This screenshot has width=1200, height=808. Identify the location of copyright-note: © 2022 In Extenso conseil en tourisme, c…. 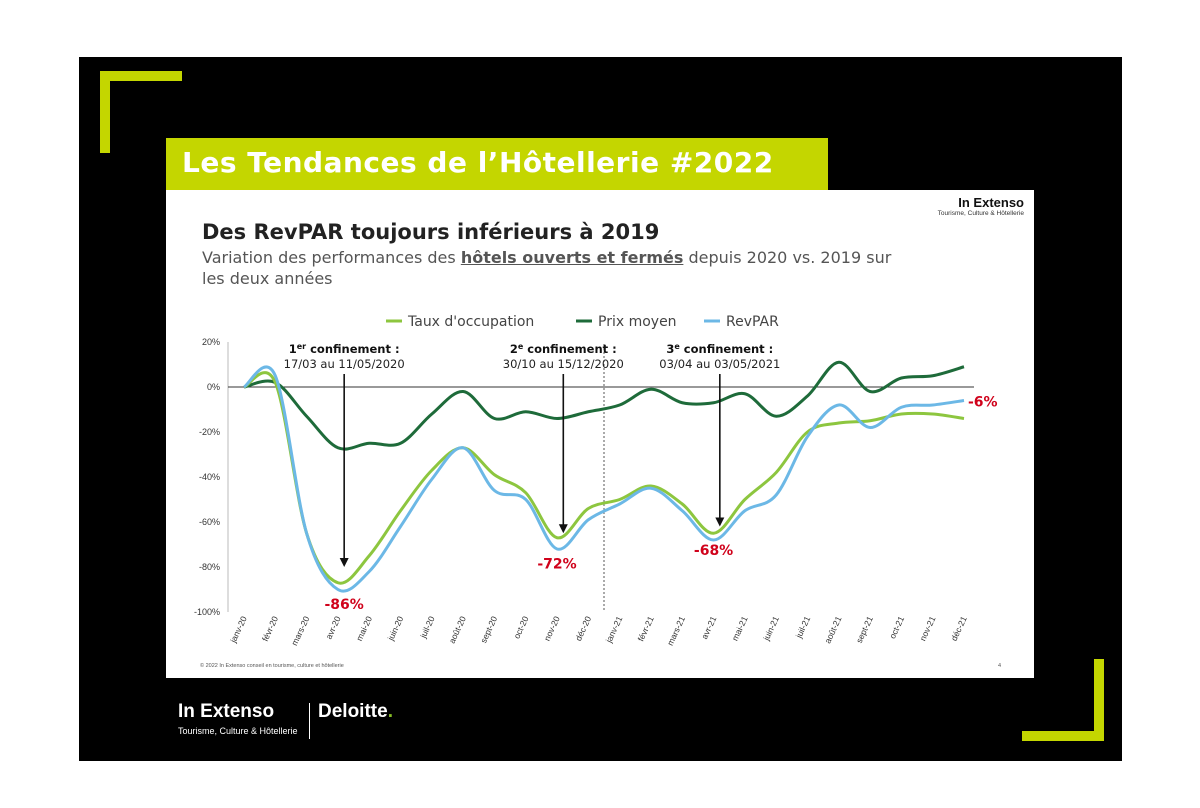
(272, 666).